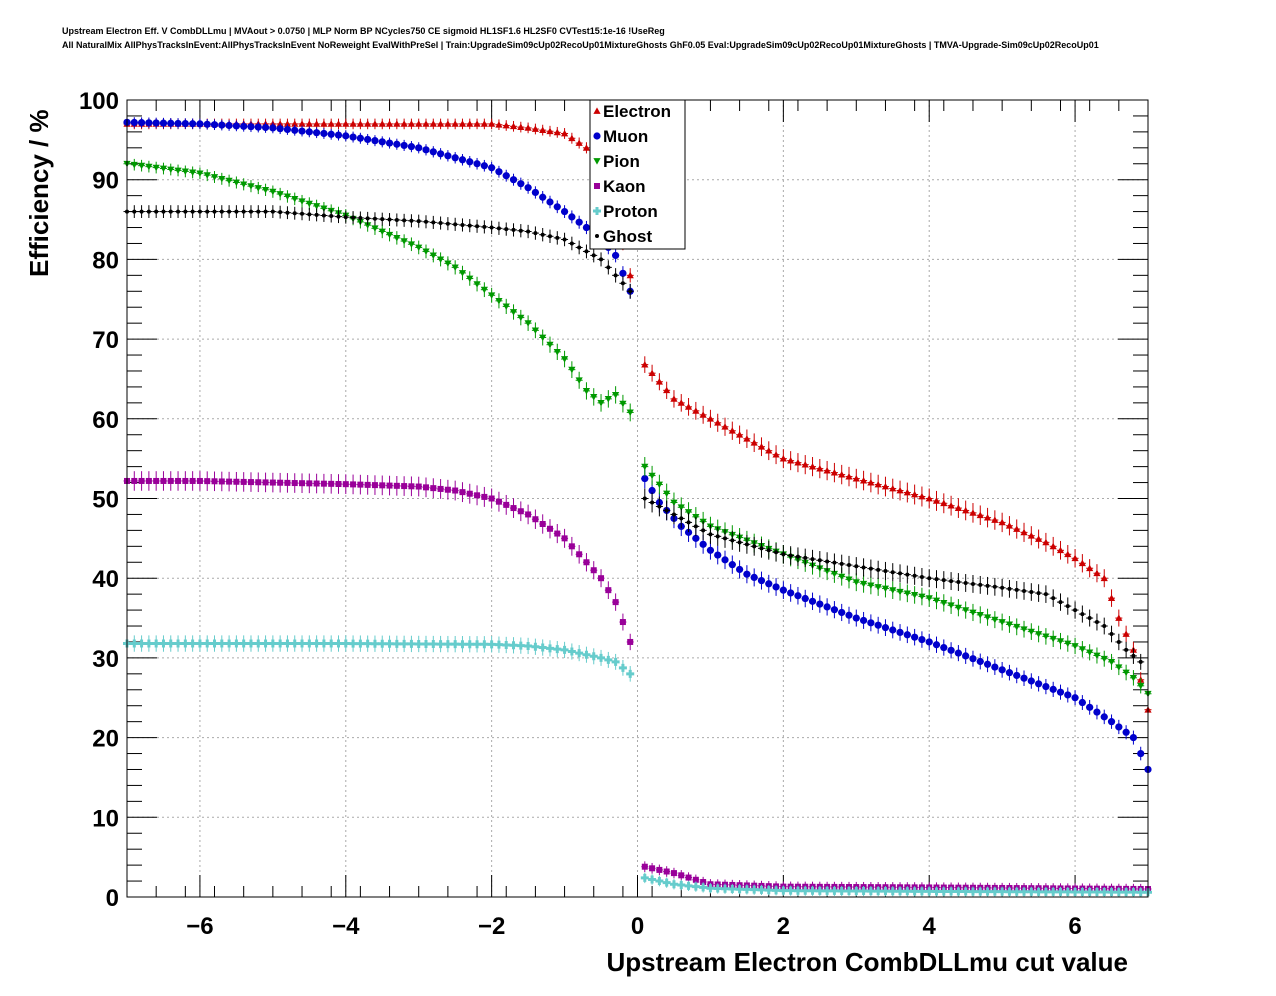 The image size is (1276, 996). I want to click on legend: Electron Muon Pion Kaon Proton Ghost, so click(637, 174).